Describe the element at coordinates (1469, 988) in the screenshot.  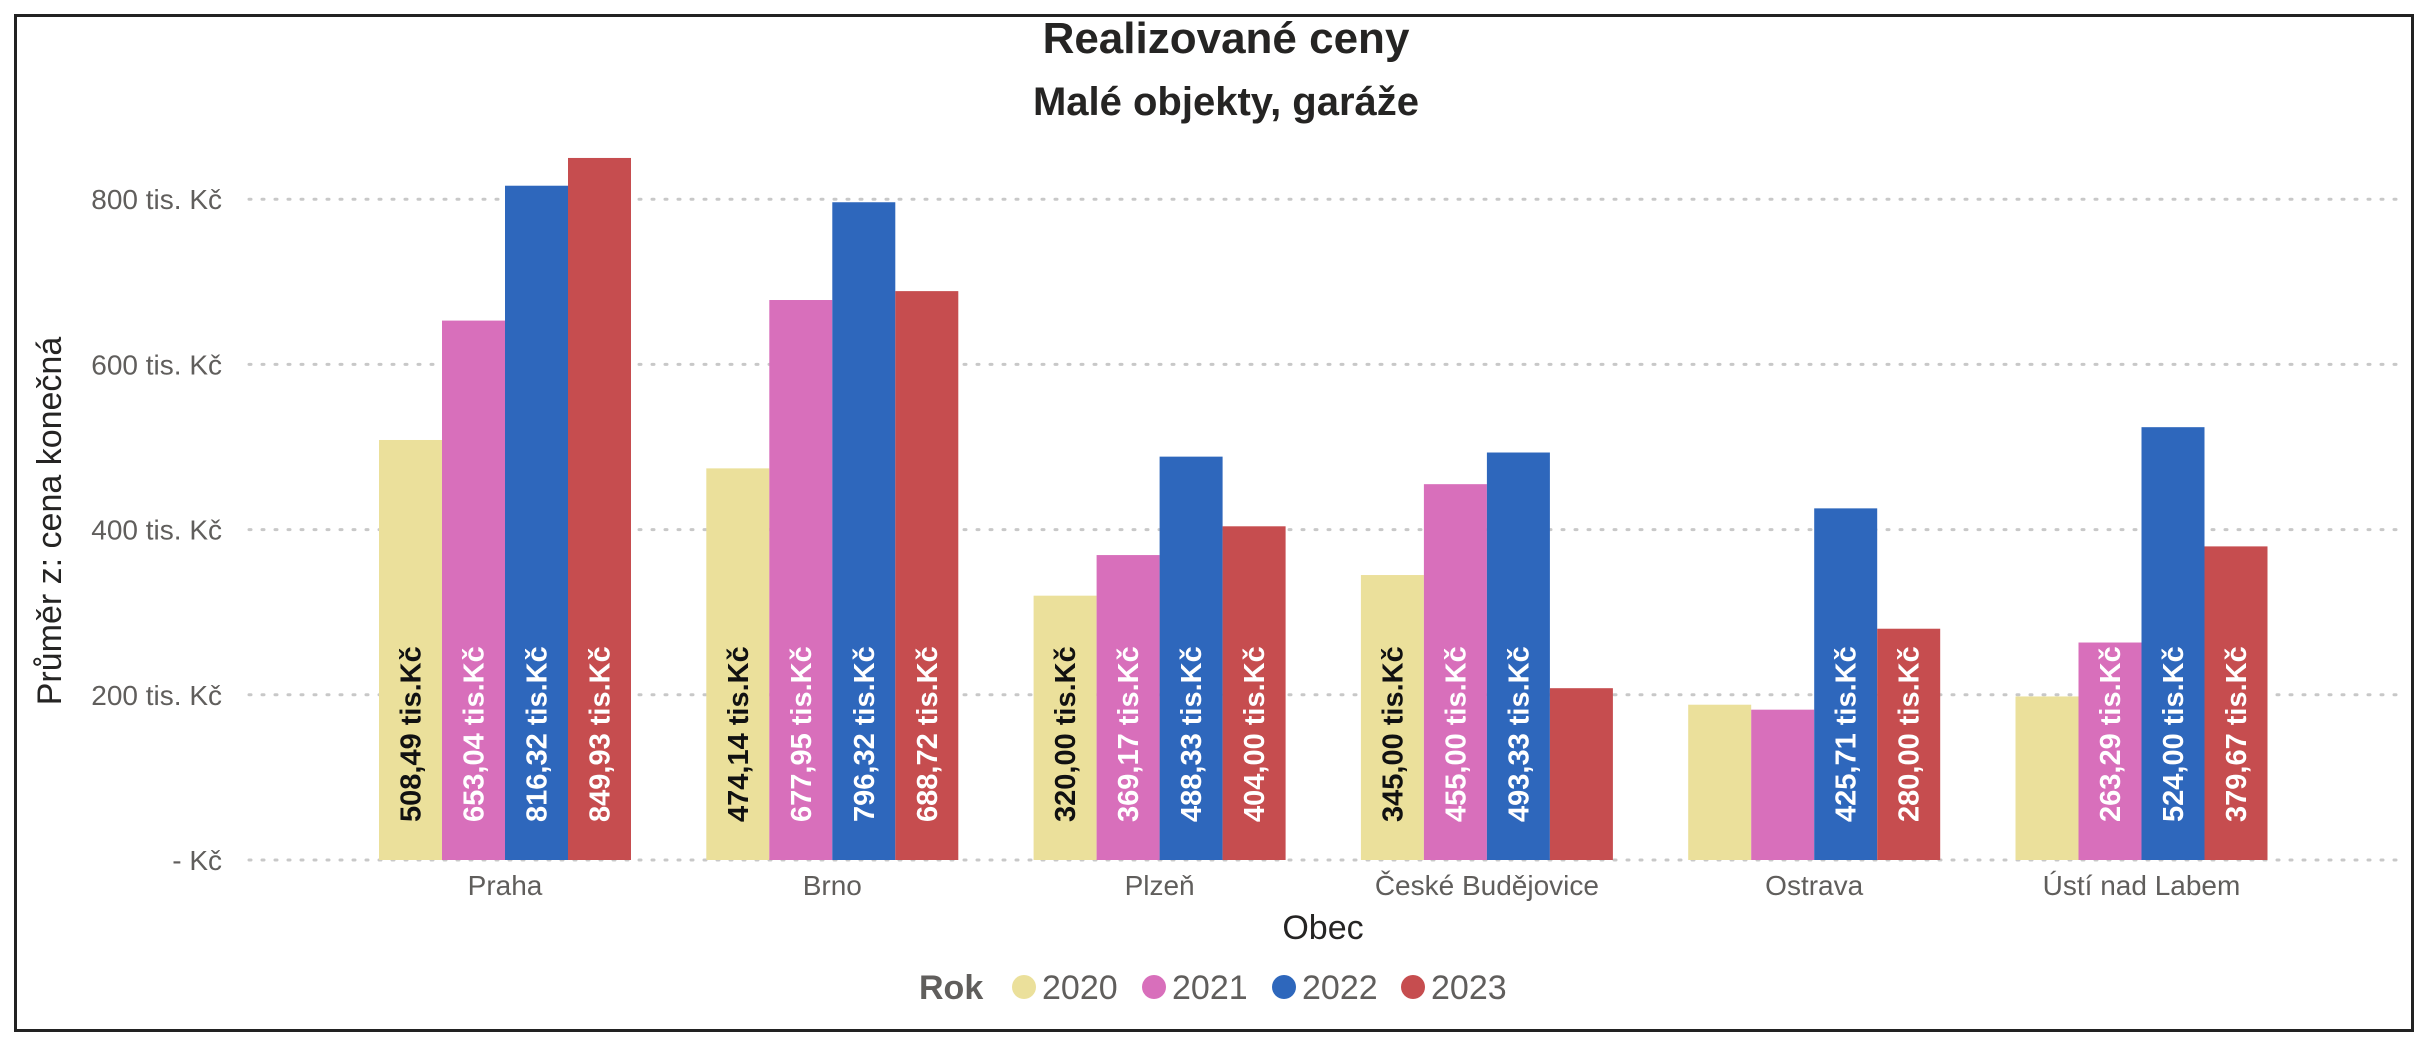
I see `legend-item-label: 2023` at that location.